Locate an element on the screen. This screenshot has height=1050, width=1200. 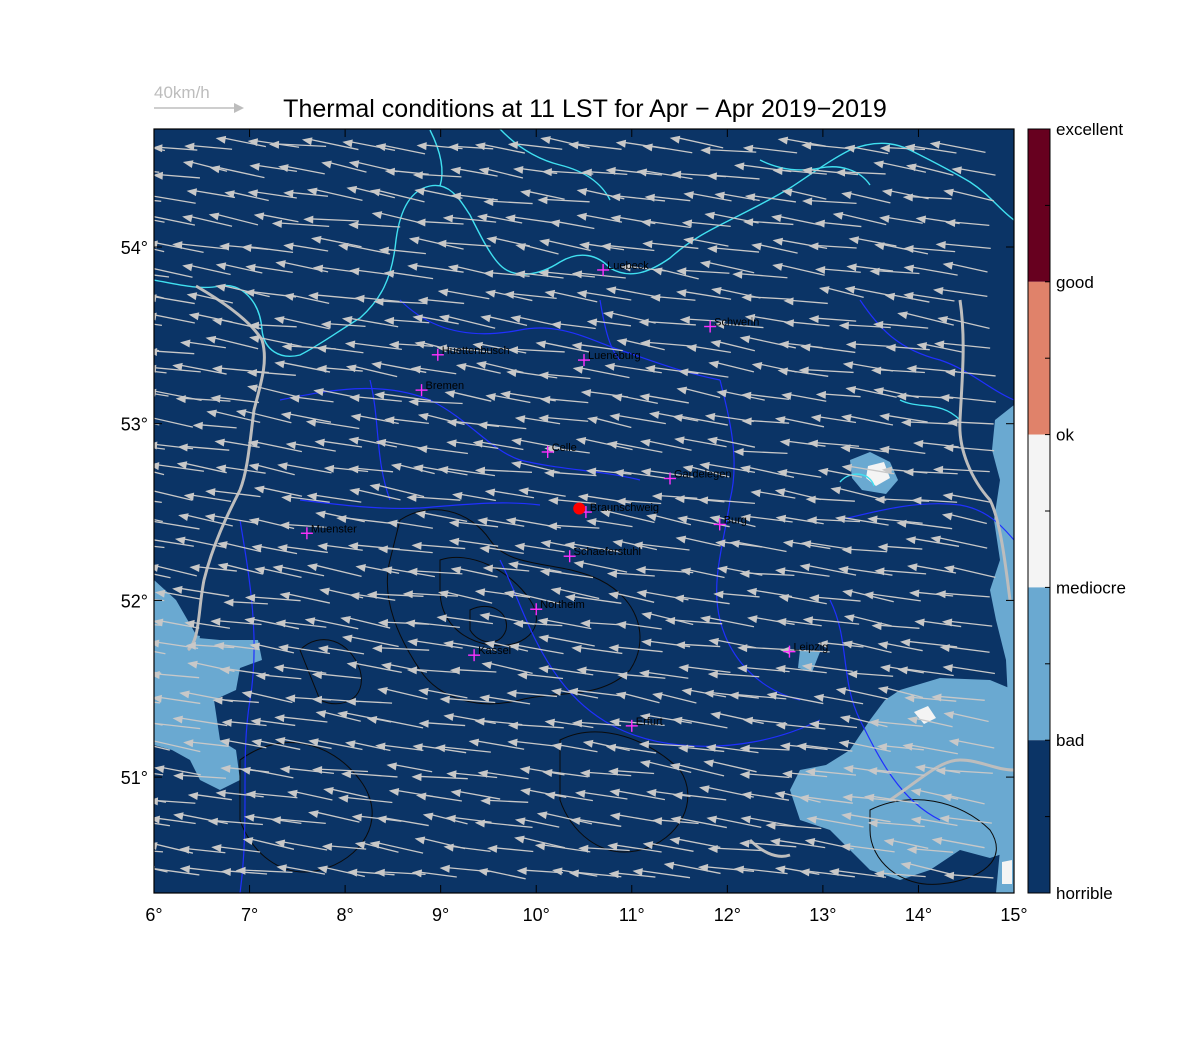
city-northeim: Northeim is located at coordinates (557, 607).